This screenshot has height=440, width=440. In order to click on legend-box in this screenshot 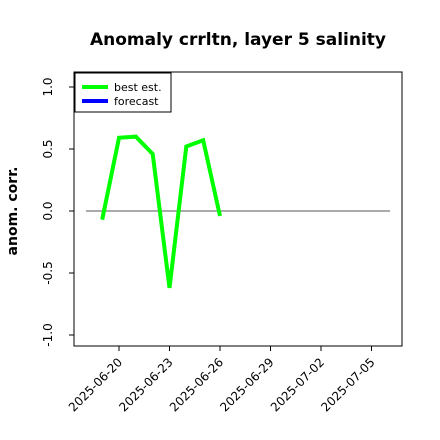, I will do `click(123, 92)`.